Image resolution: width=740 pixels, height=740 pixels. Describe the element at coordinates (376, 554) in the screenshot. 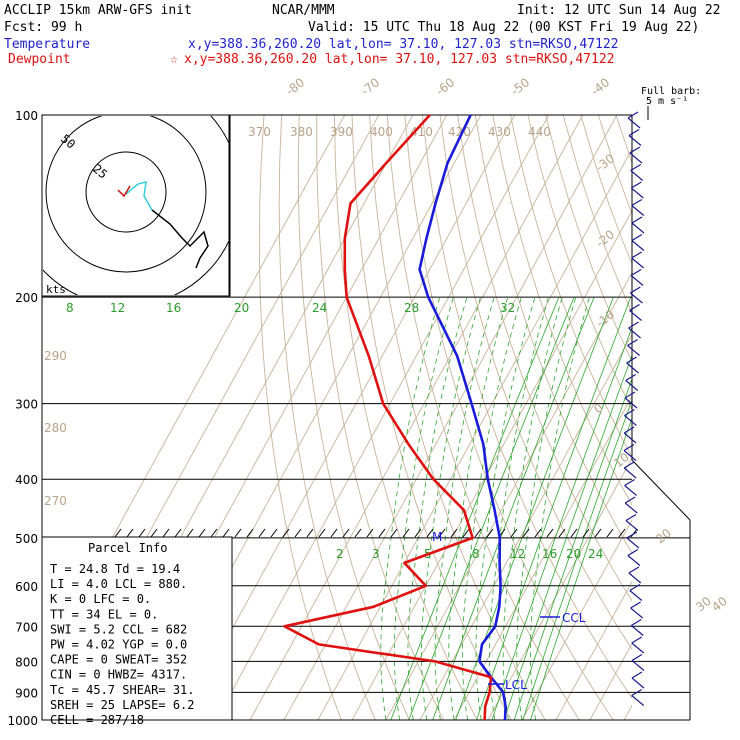

I see `mixing-ratio-low-label: 3` at that location.